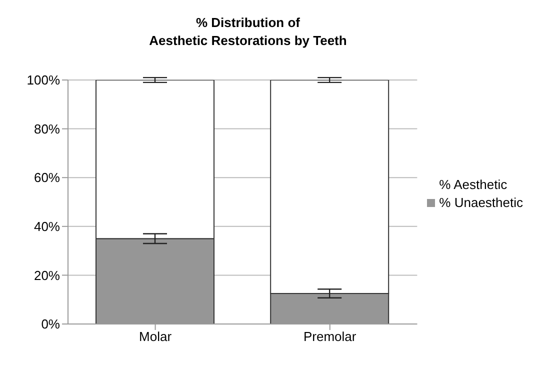  I want to click on y-tick-label: 80%, so click(47, 128).